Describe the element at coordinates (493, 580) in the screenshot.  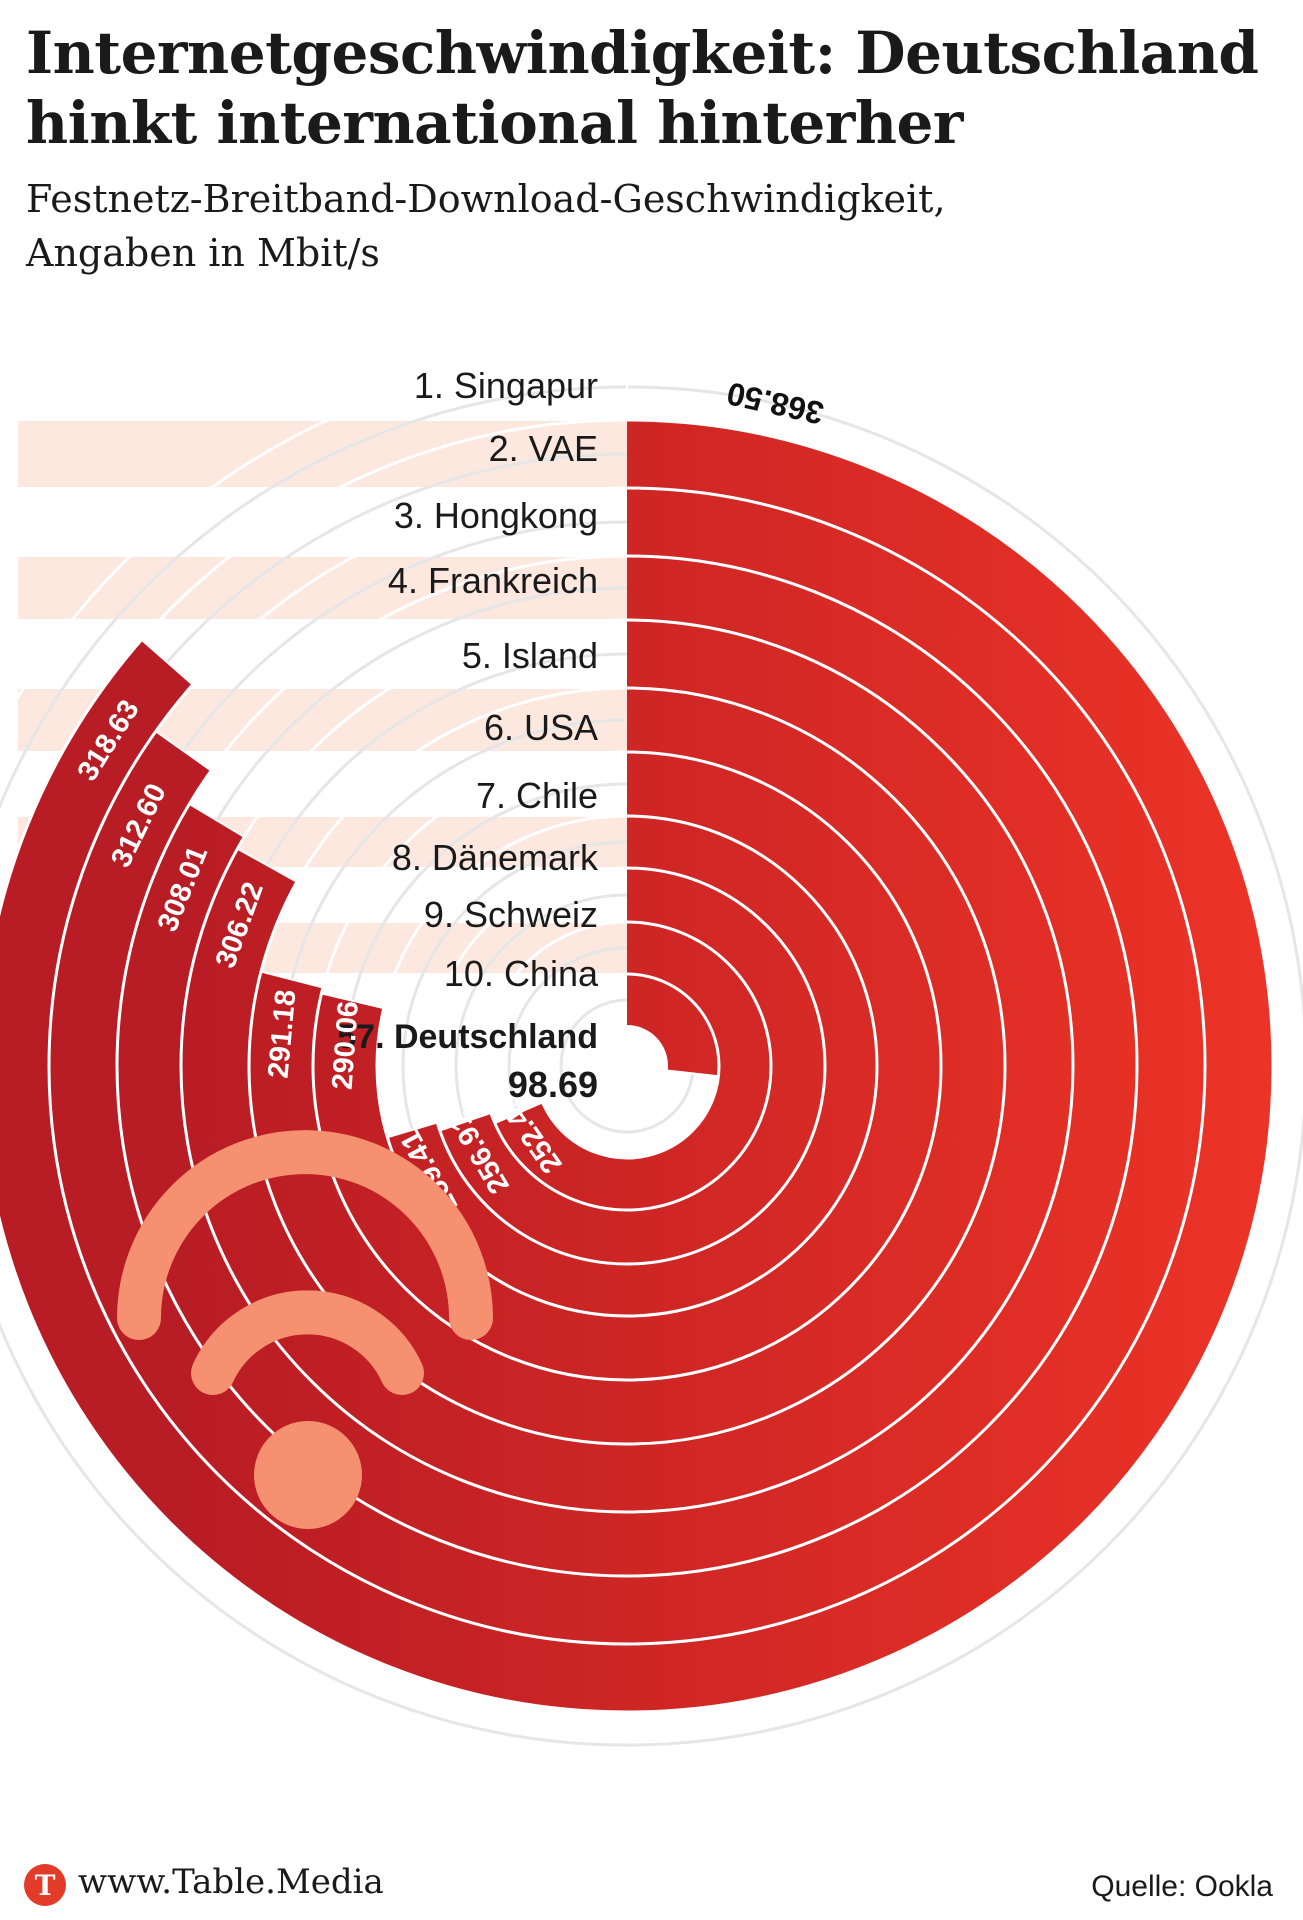
I see `category-label: 4. Frankreich` at that location.